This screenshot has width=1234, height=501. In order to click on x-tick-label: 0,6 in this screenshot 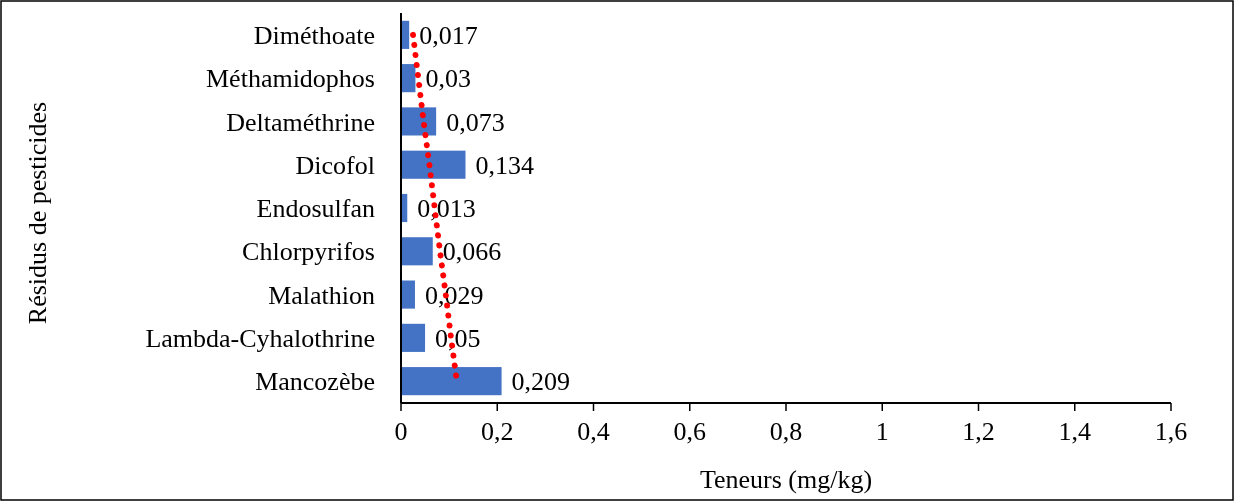, I will do `click(689, 431)`.